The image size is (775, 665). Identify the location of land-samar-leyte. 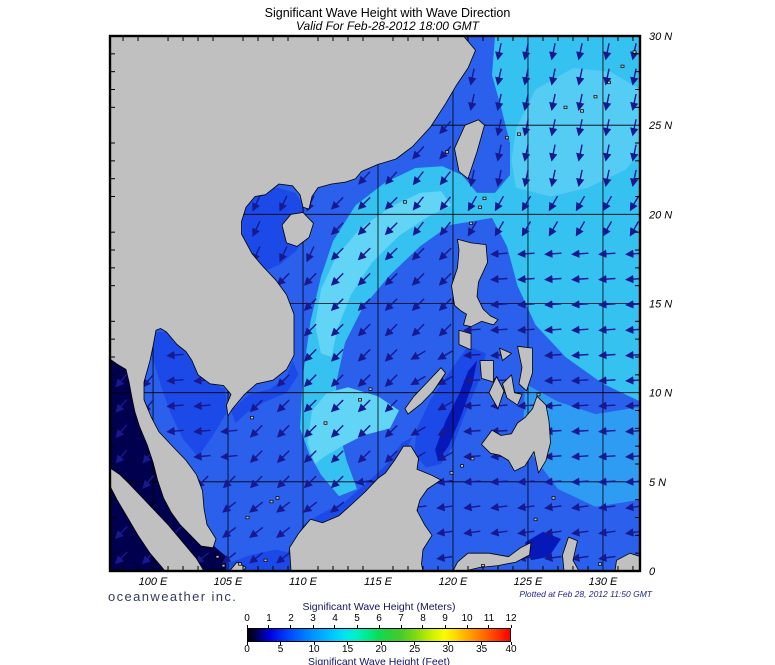
(525, 368).